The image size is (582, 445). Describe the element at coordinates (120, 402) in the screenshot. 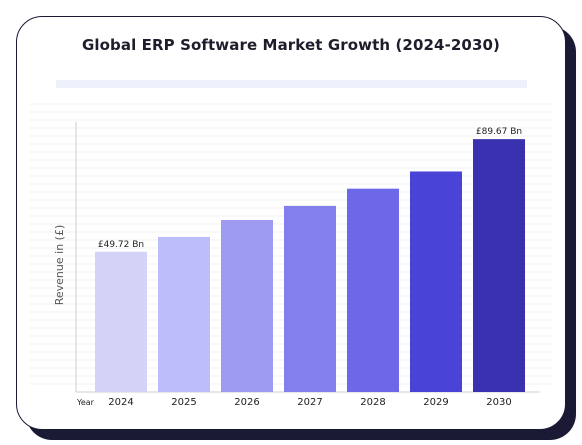

I see `x-tick-2024: 2024` at that location.